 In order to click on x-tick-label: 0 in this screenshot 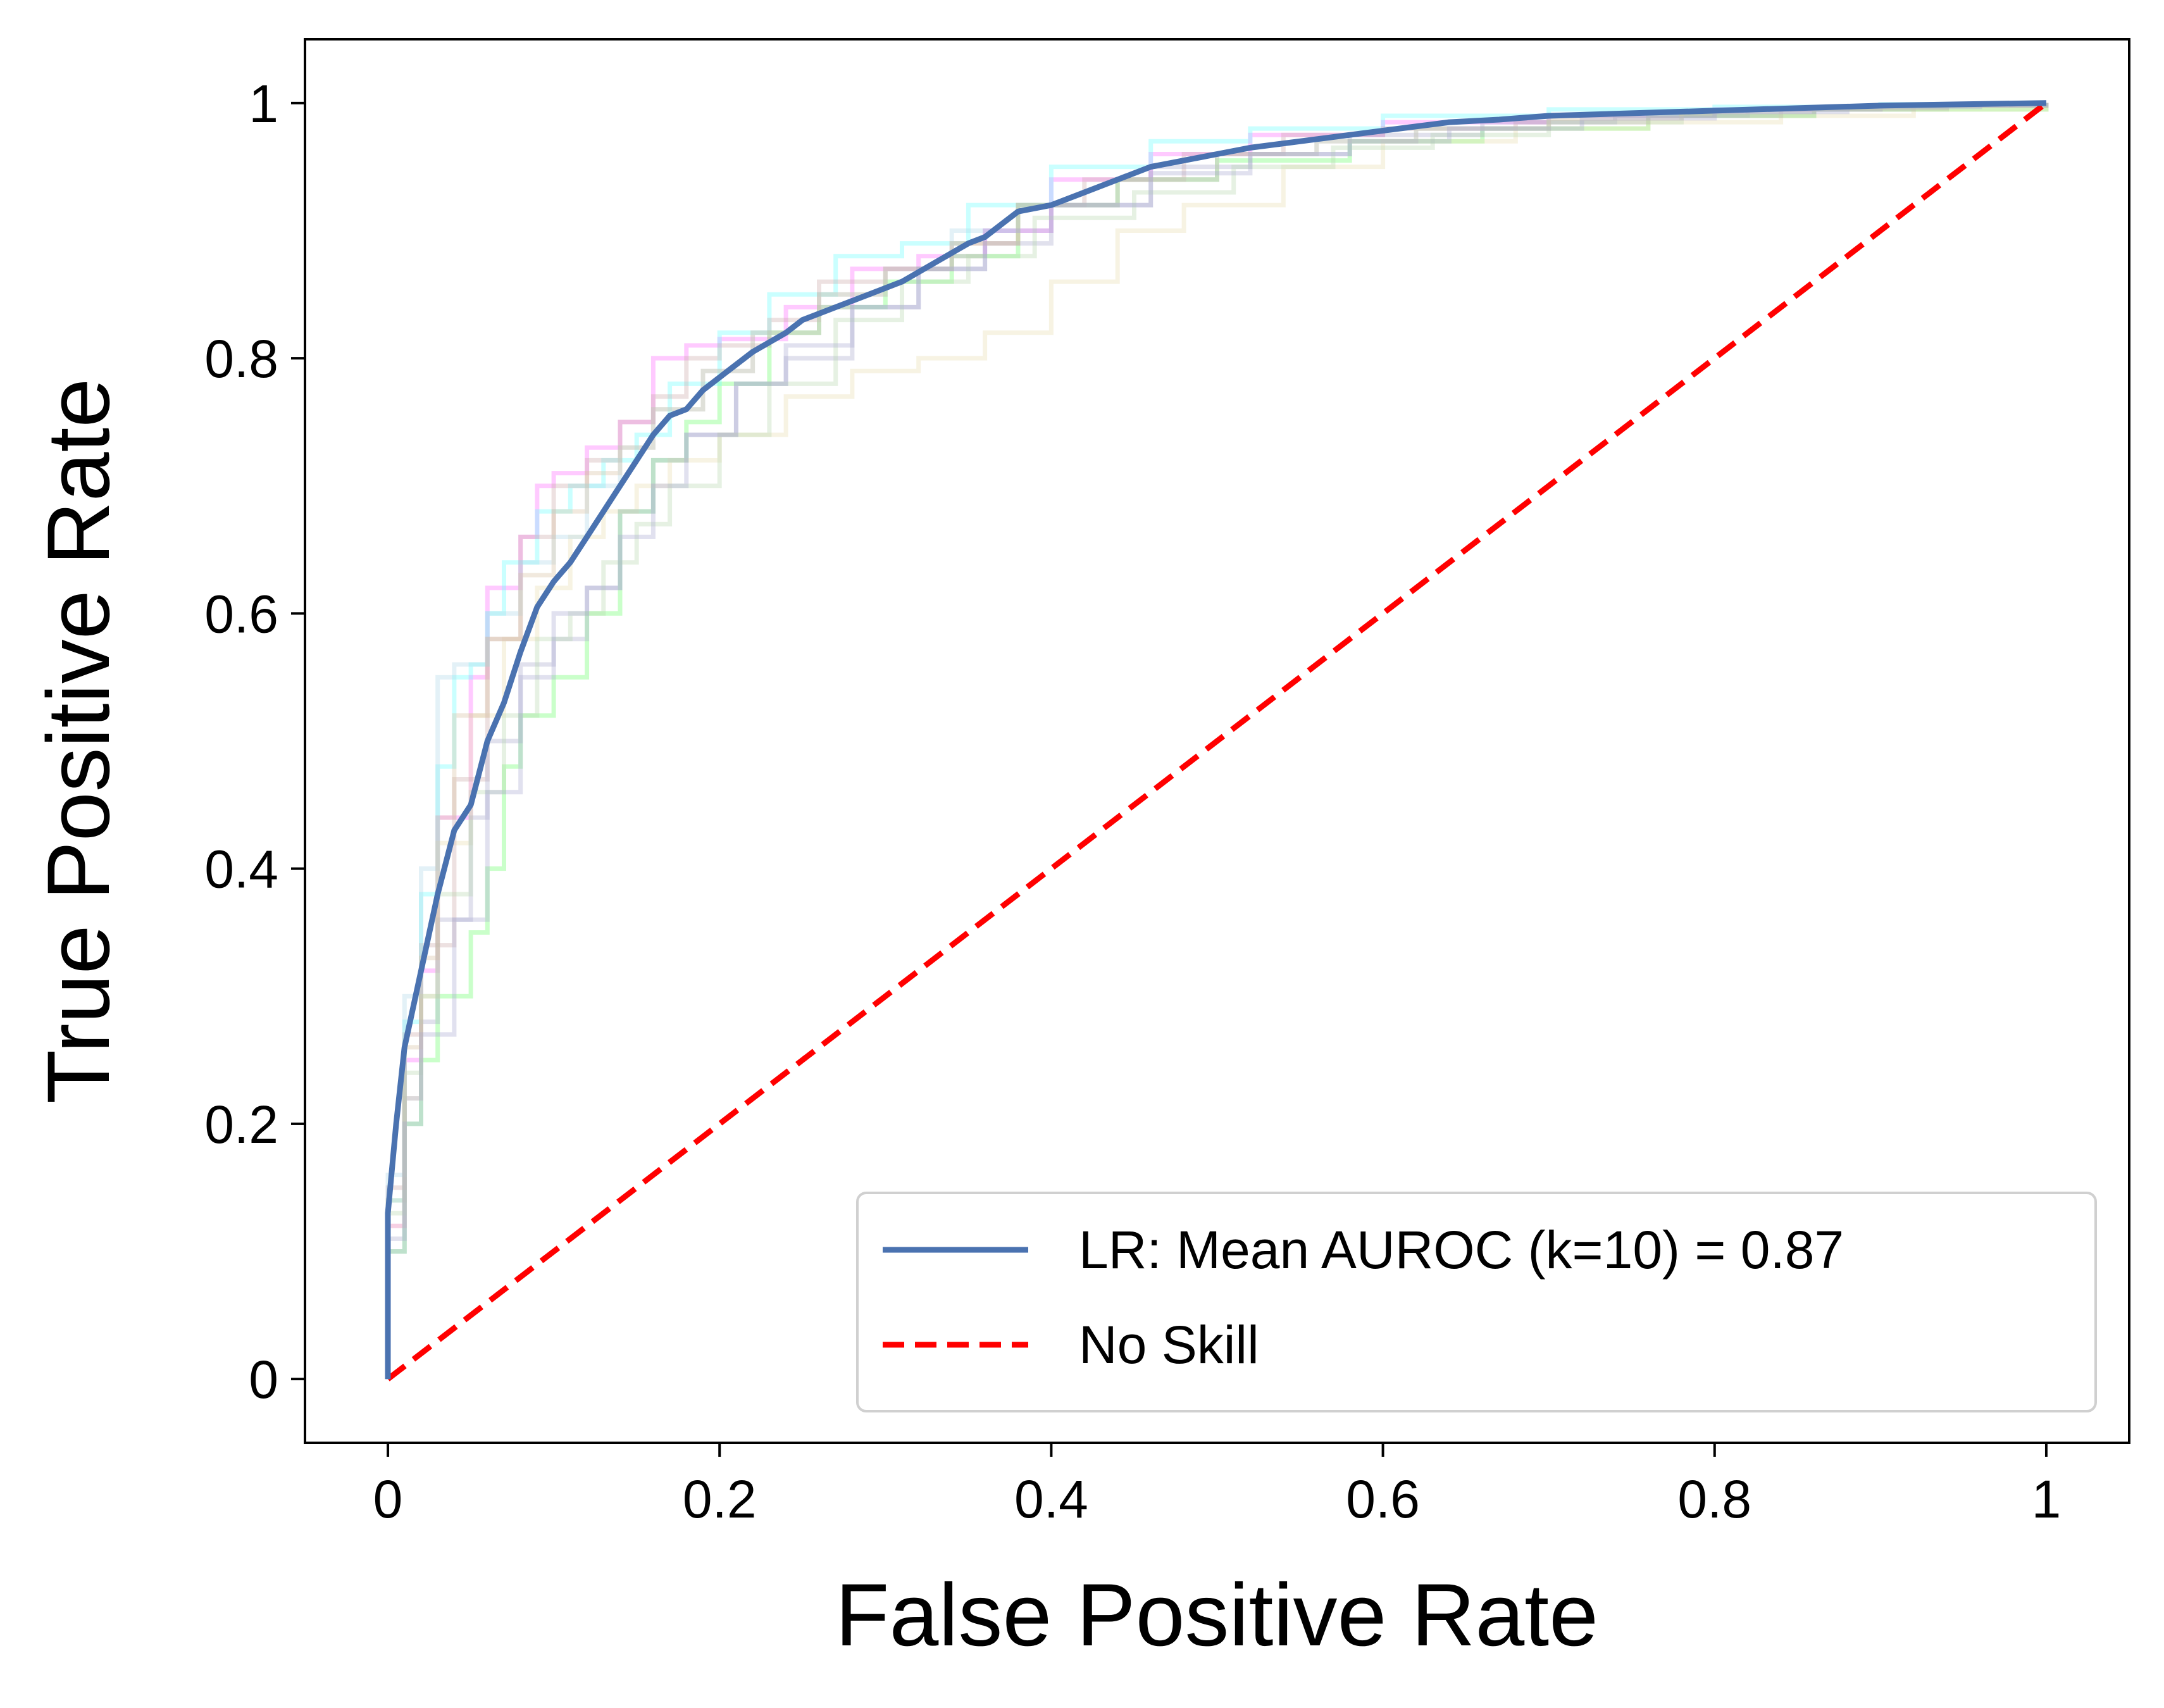, I will do `click(388, 1499)`.